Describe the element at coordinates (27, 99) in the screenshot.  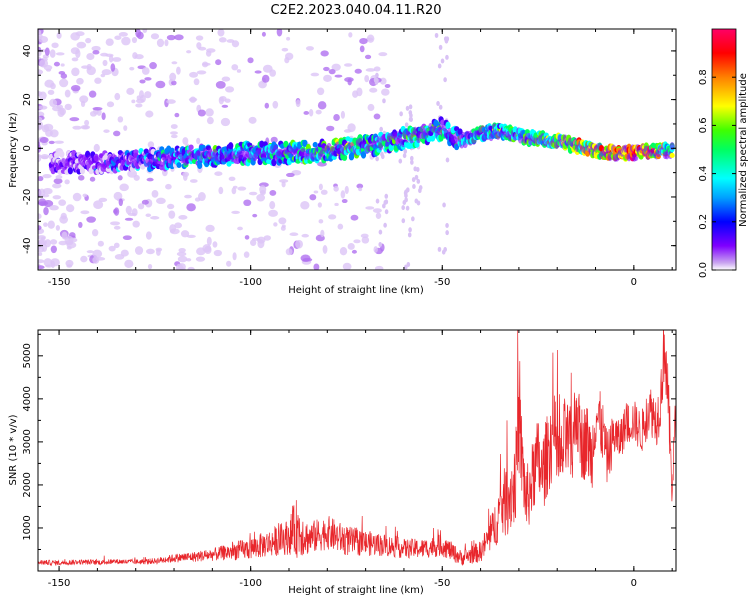
I see `y-tick-label: 20` at that location.